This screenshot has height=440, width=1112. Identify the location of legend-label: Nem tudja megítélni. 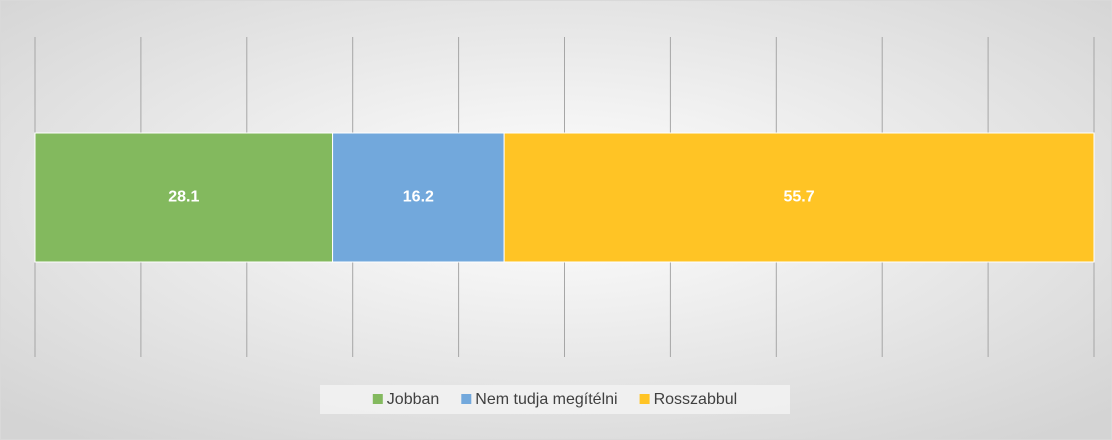
(546, 399).